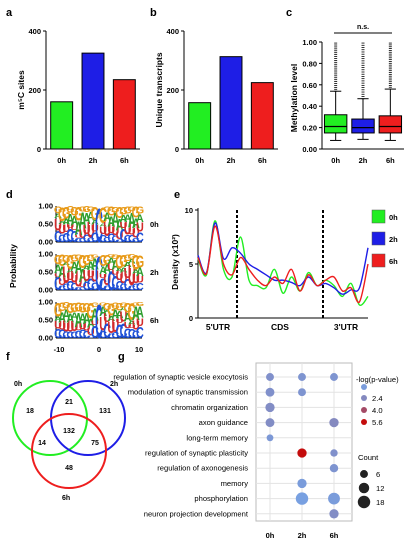 This screenshot has height=550, width=412. I want to click on panel-e-legend-label-0h: 0h, so click(393, 217).